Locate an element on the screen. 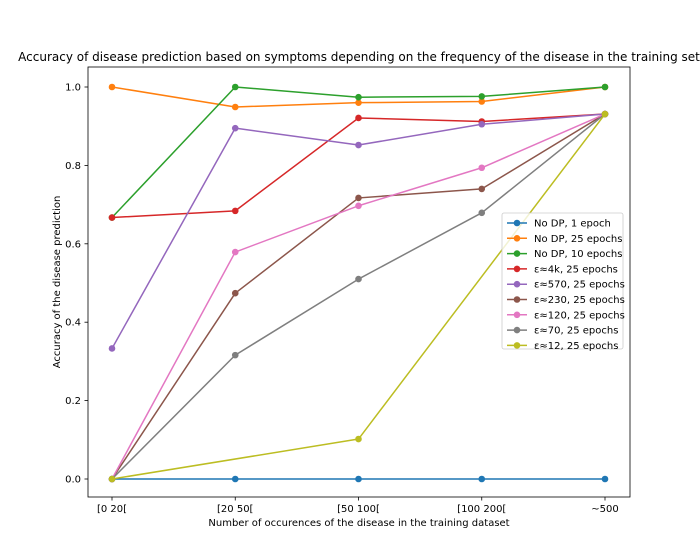 Image resolution: width=700 pixels, height=560 pixels. legend-box is located at coordinates (562, 281).